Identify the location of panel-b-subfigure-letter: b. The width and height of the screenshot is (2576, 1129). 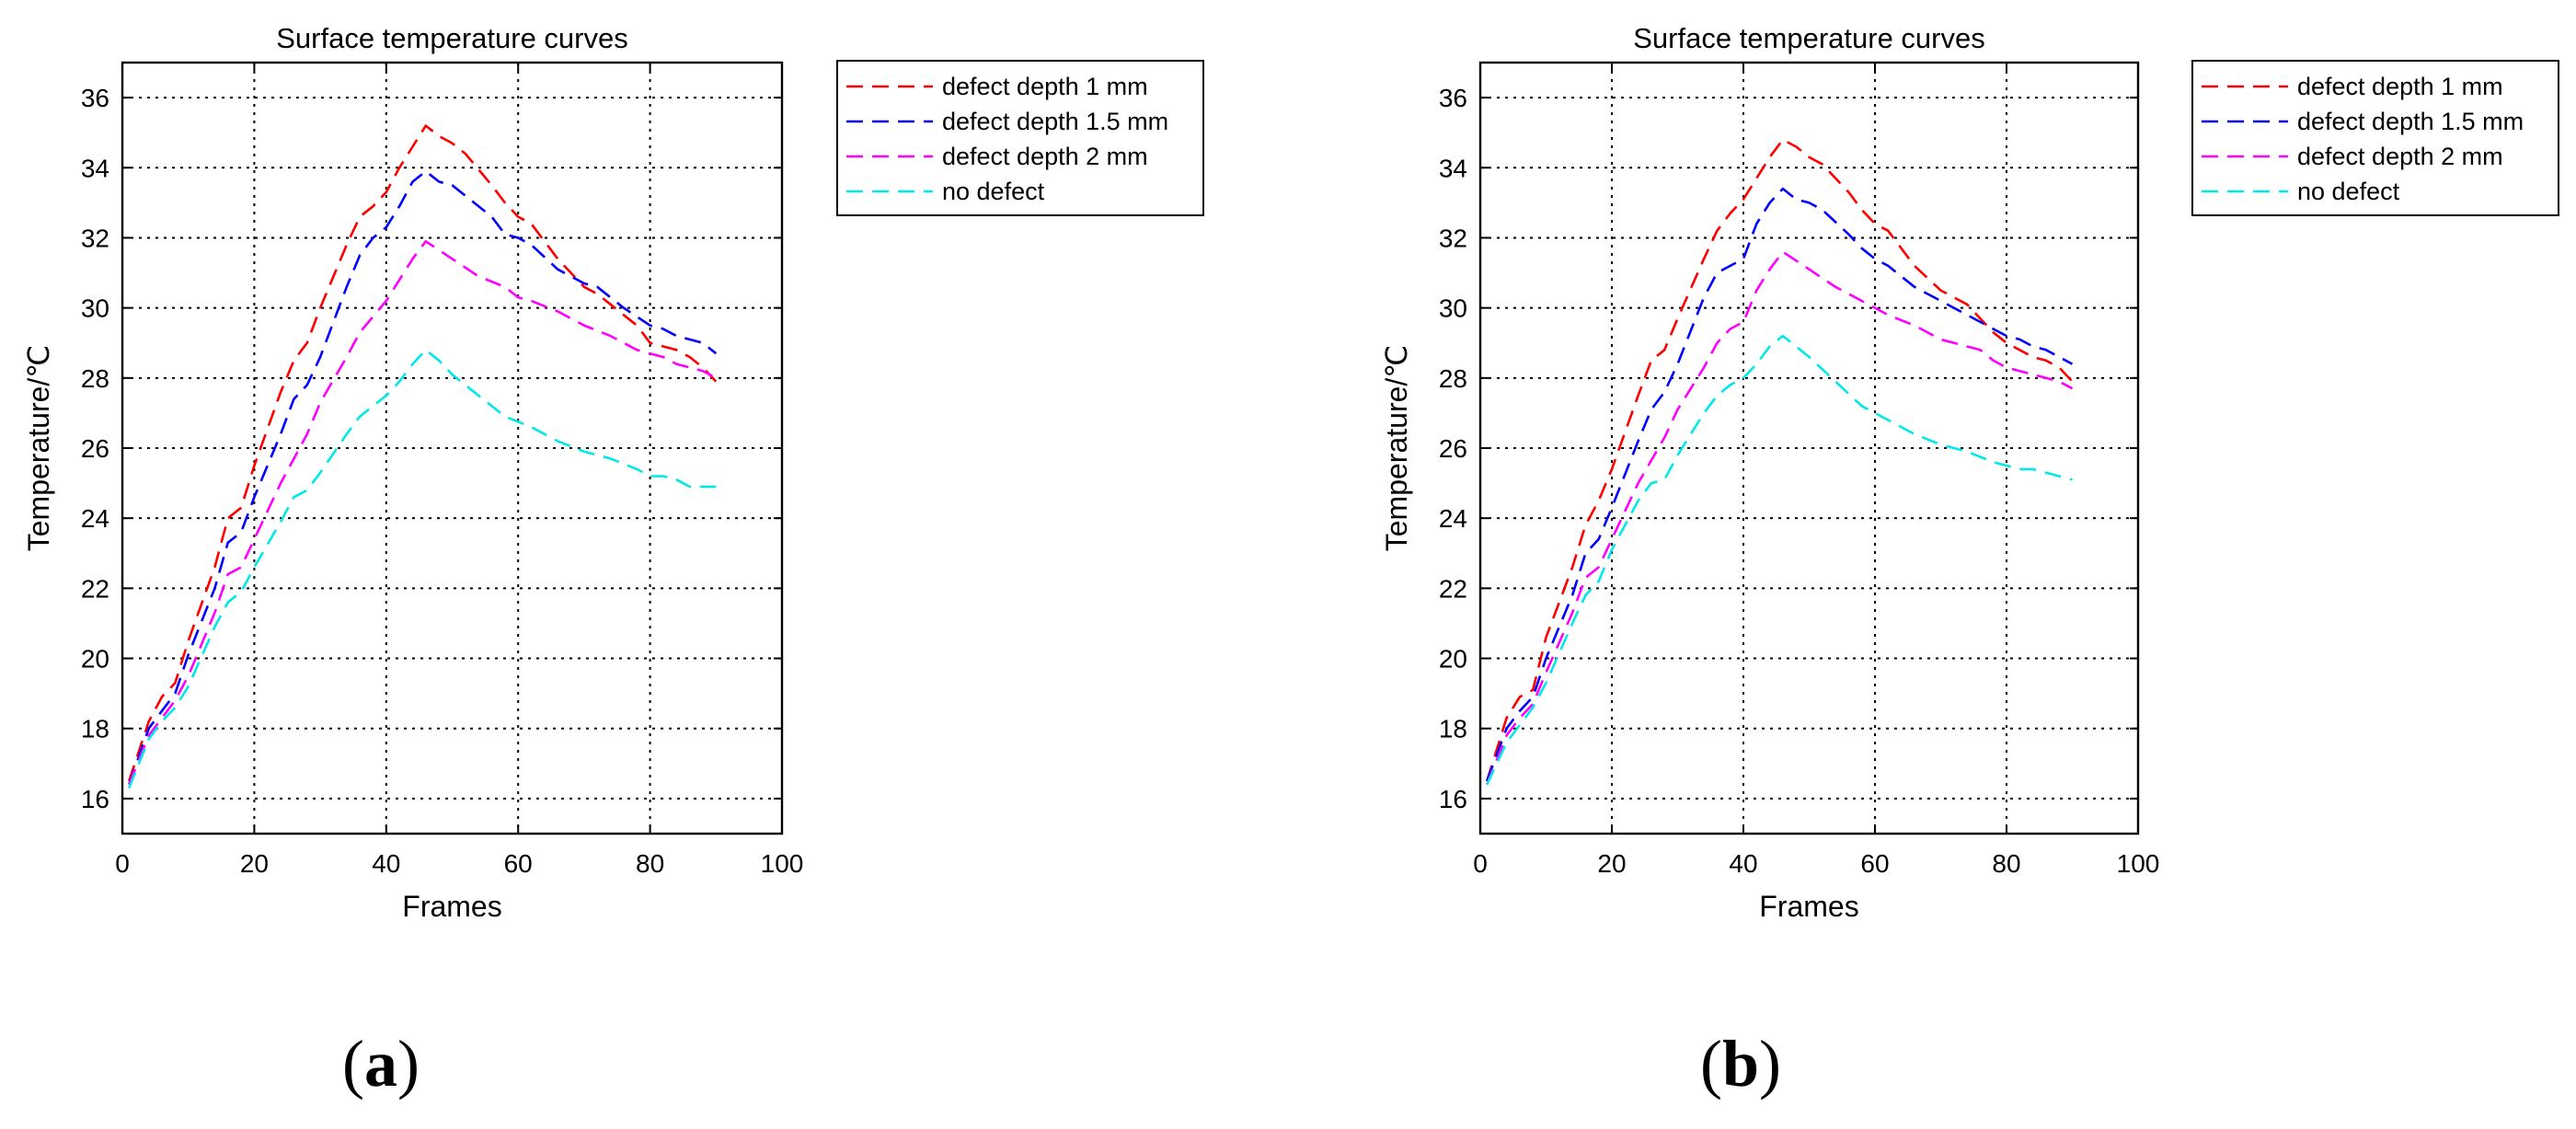
(1740, 1063).